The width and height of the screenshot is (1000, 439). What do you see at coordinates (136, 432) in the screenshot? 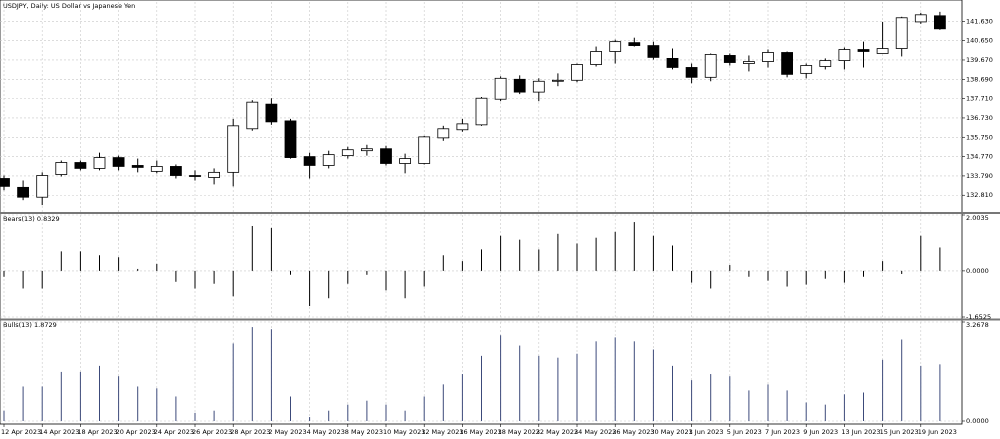
I see `x-tick-label: 20 Apr 2023` at bounding box center [136, 432].